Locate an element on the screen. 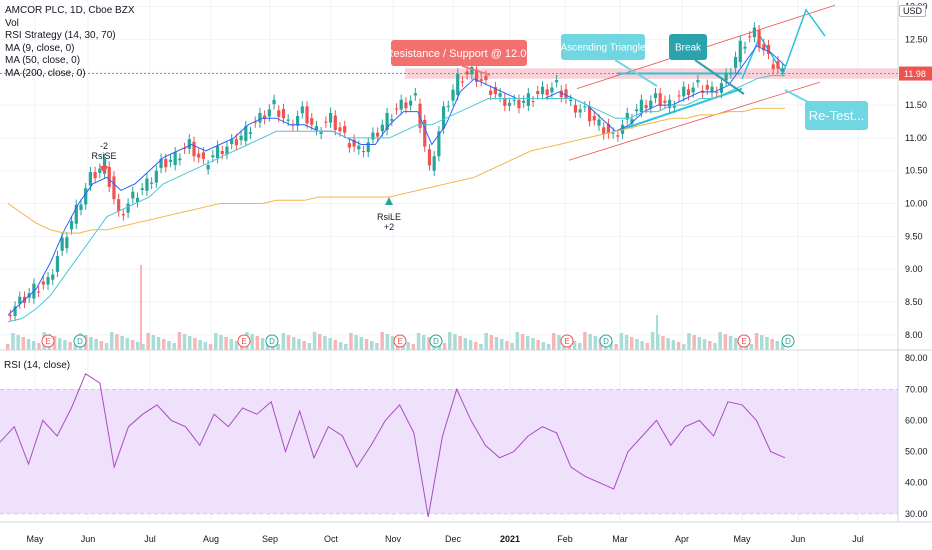 This screenshot has height=550, width=932. rsi-panel-label: RSI (14, close) is located at coordinates (37, 365).